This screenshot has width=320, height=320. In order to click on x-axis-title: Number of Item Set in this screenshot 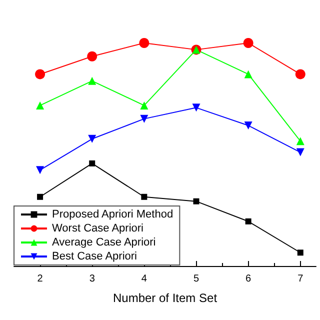, I will do `click(165, 298)`.